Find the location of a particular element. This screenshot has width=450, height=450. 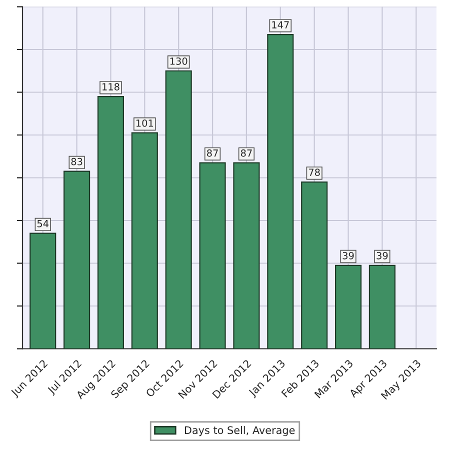

legend-label: Days to Sell, Average is located at coordinates (239, 431).